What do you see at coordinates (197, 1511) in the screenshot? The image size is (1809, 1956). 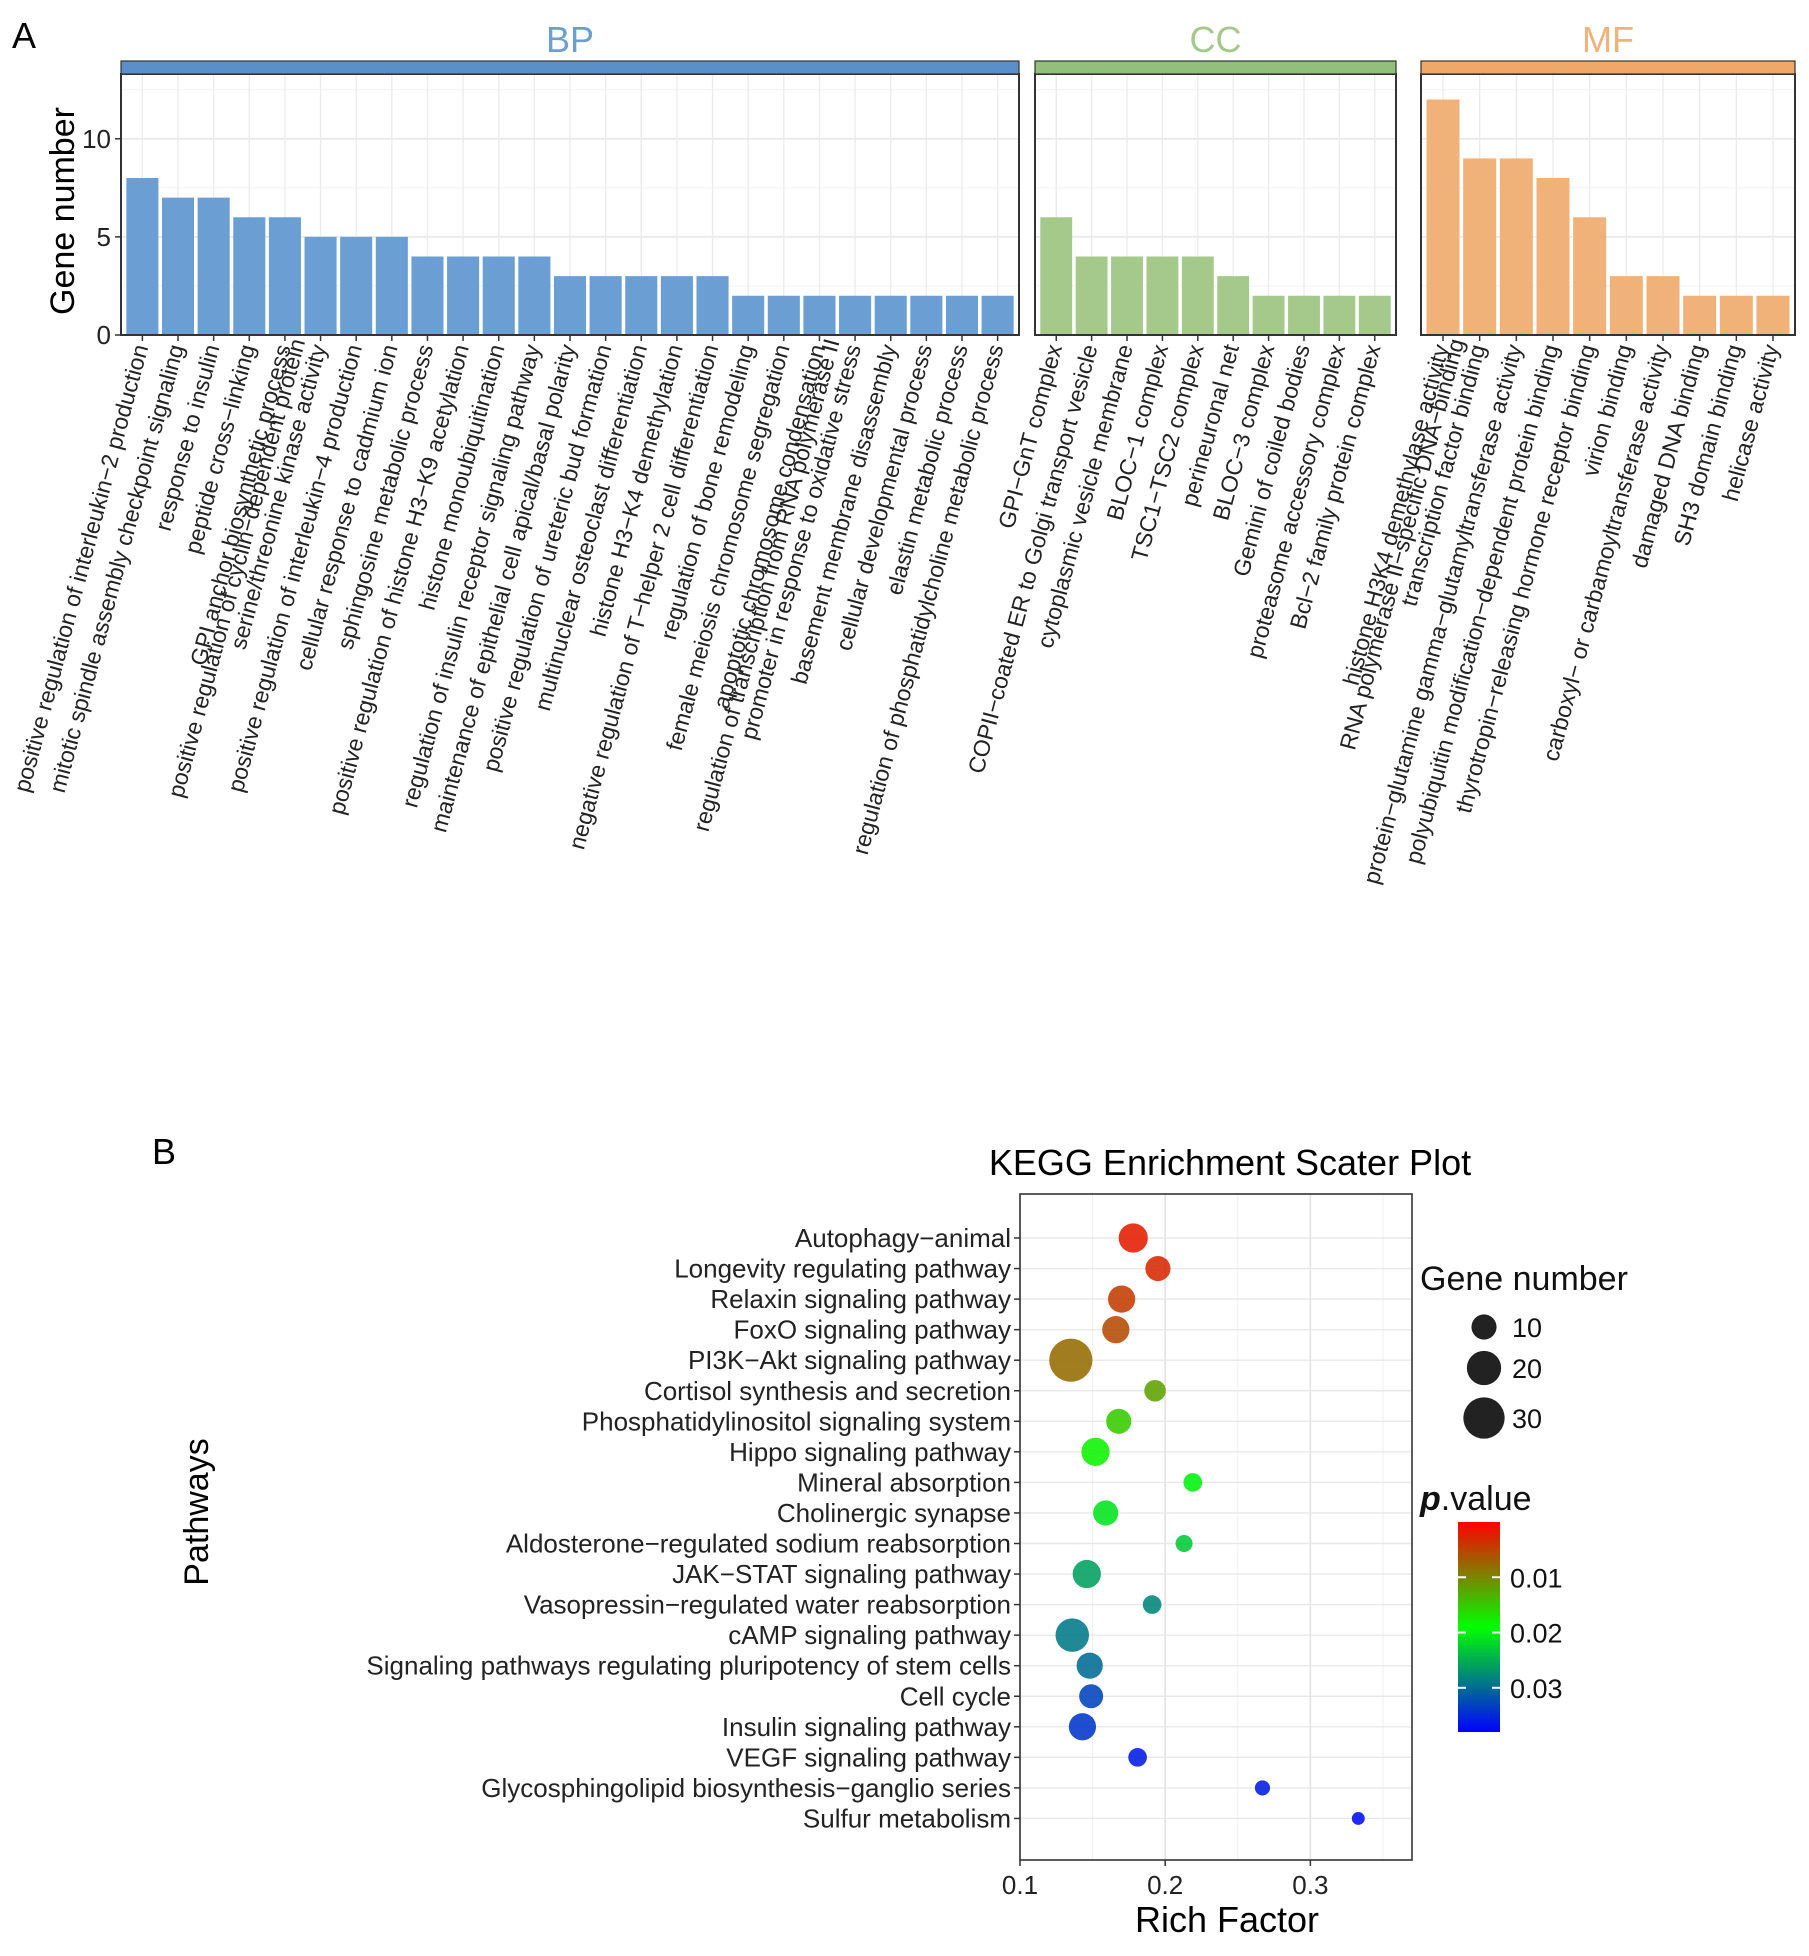 I see `scatter-y-axis-label: Pathways` at bounding box center [197, 1511].